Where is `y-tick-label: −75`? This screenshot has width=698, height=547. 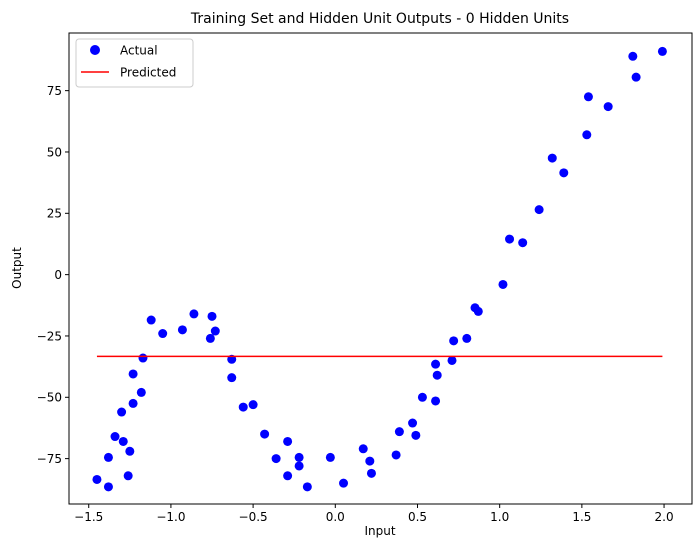 y-tick-label: −75 is located at coordinates (49, 459).